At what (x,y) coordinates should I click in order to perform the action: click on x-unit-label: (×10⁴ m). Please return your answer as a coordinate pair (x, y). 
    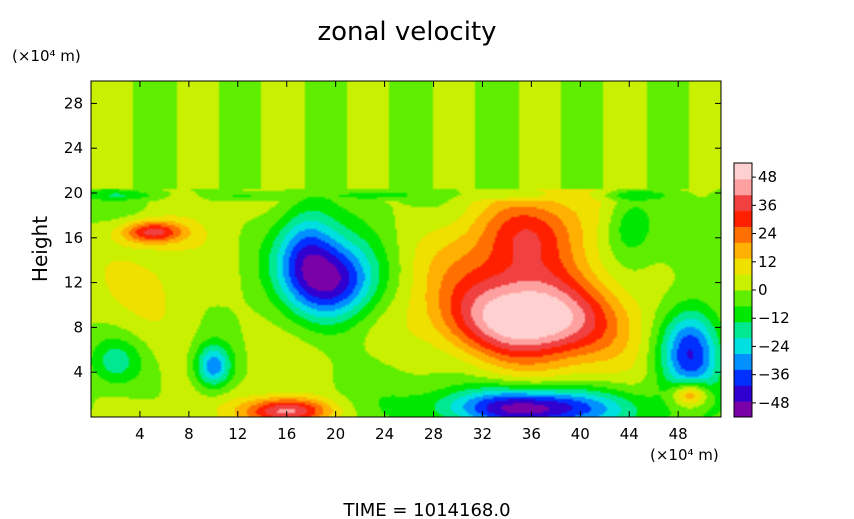
    Looking at the image, I should click on (684, 455).